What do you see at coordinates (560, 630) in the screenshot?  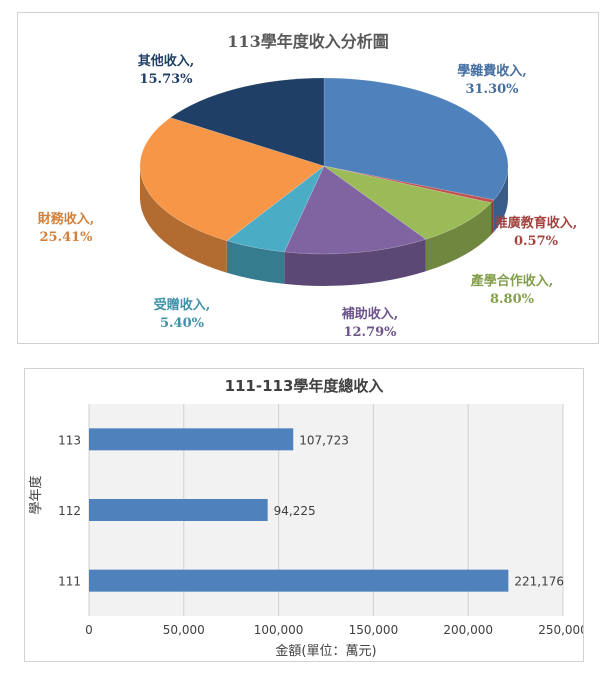 I see `x-tick-label: 250,000` at bounding box center [560, 630].